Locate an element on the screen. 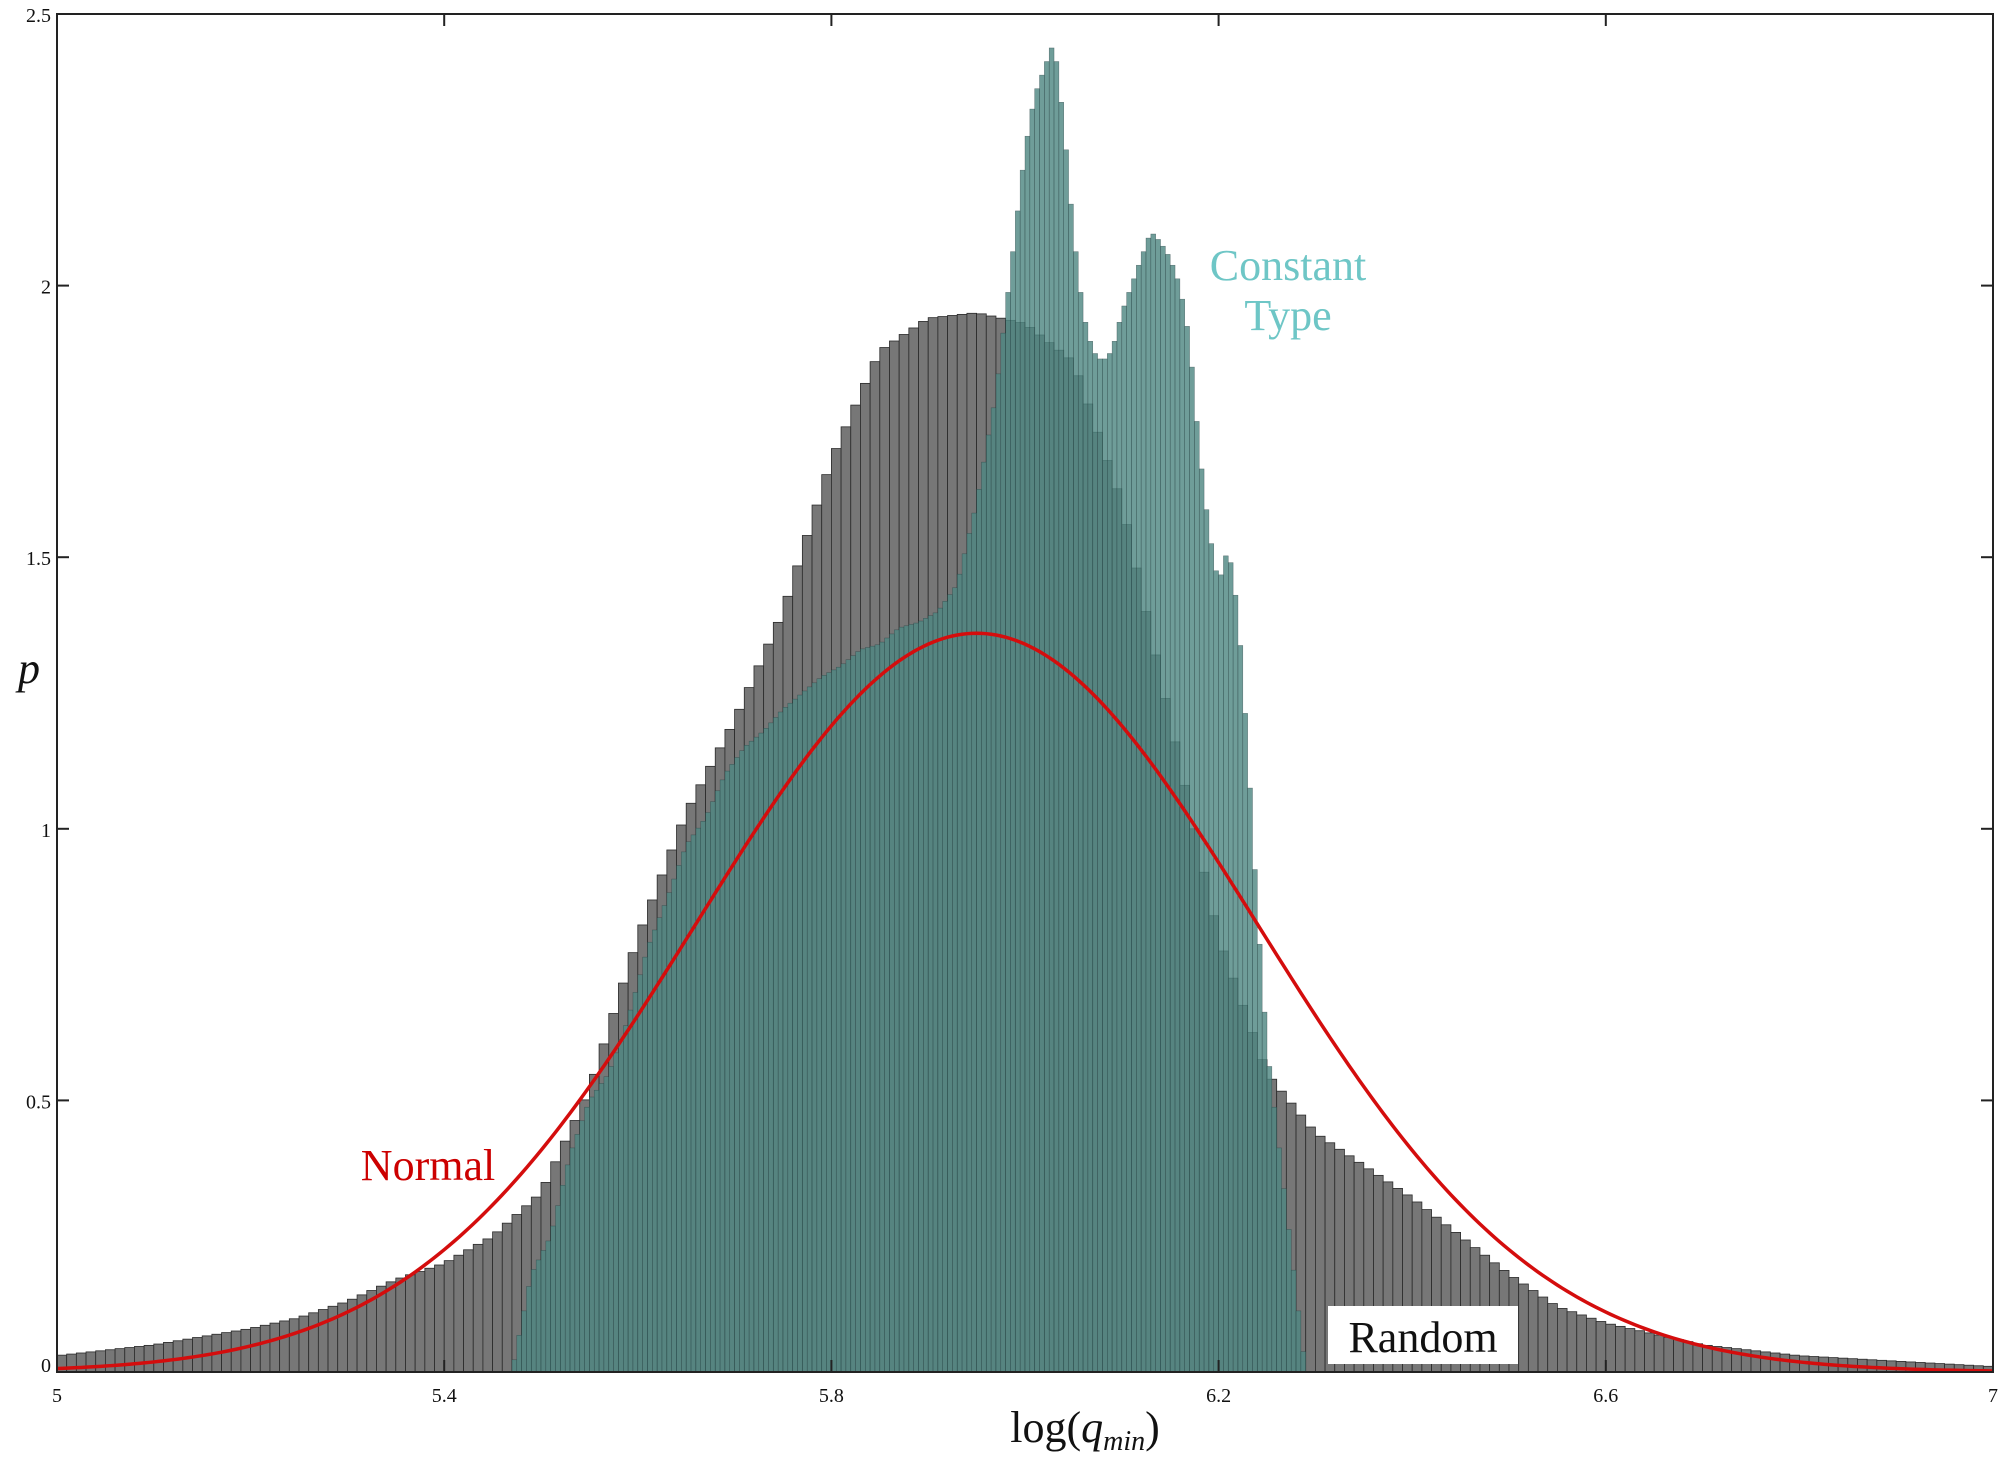 The width and height of the screenshot is (2003, 1458). y-tick-label: 1 is located at coordinates (46, 831).